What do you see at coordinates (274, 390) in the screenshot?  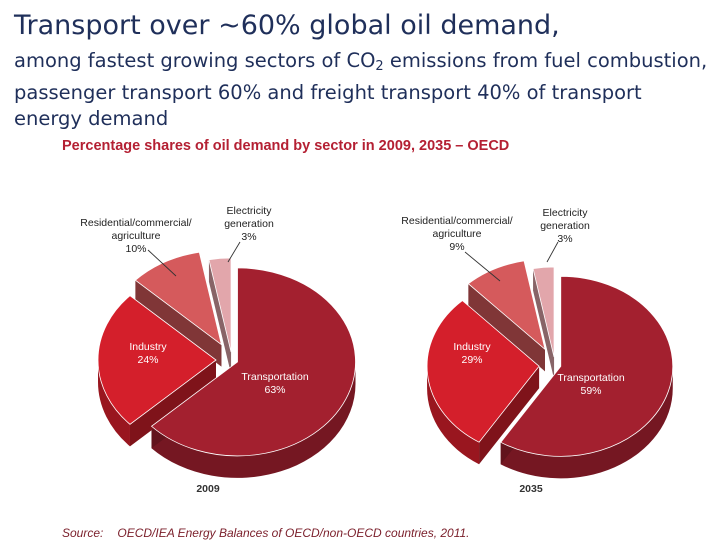 I see `slice-value-transportation: 63%` at bounding box center [274, 390].